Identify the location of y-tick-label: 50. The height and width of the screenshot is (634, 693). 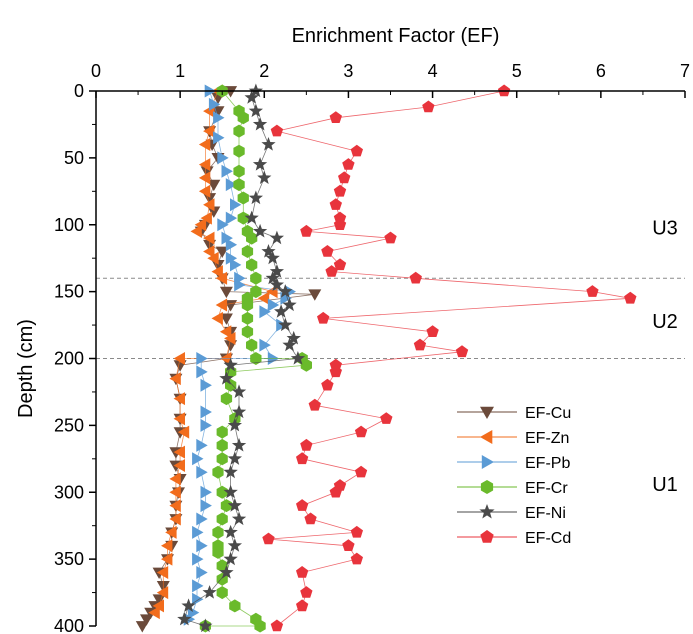
(74, 158).